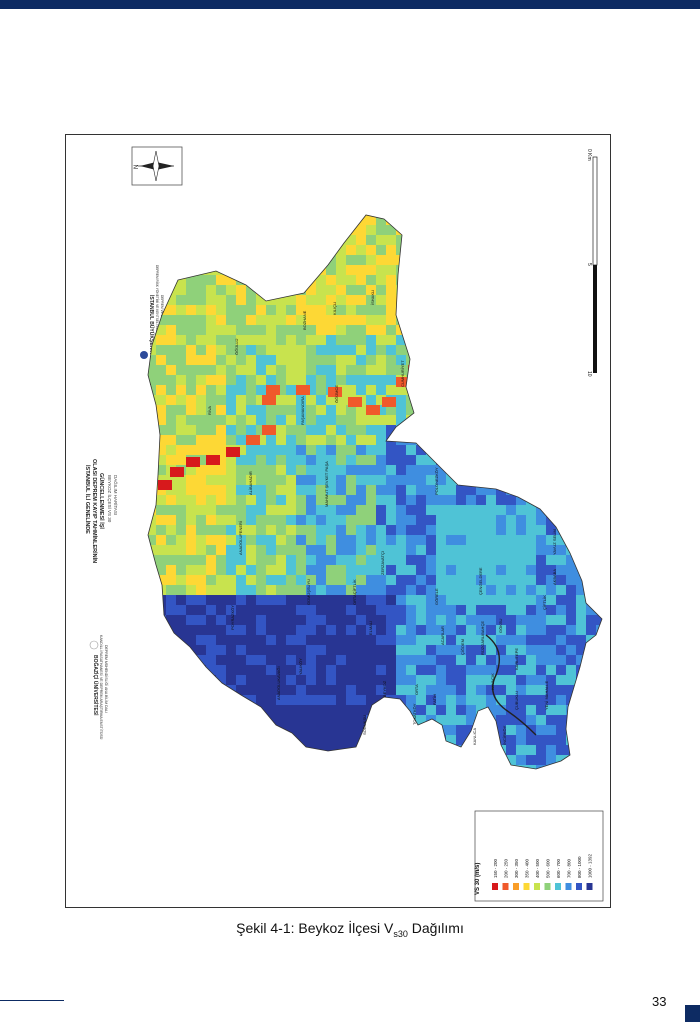  What do you see at coordinates (250, 483) in the screenshot?
I see `district-label: ALİBAHADIR` at bounding box center [250, 483].